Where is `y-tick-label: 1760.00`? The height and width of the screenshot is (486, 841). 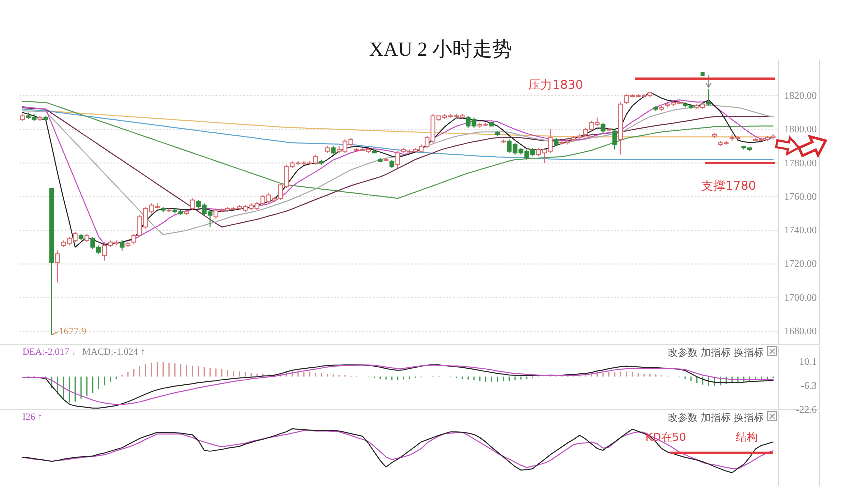 y-tick-label: 1760.00 is located at coordinates (800, 196).